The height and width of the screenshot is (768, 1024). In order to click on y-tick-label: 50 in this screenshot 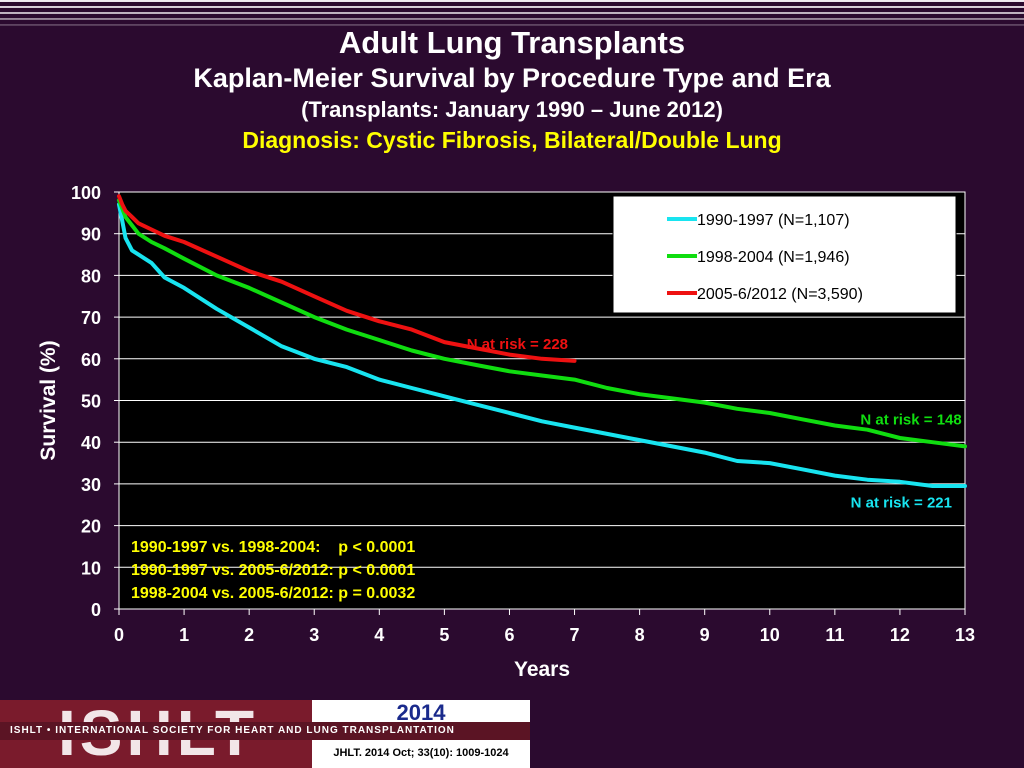, I will do `click(91, 402)`.